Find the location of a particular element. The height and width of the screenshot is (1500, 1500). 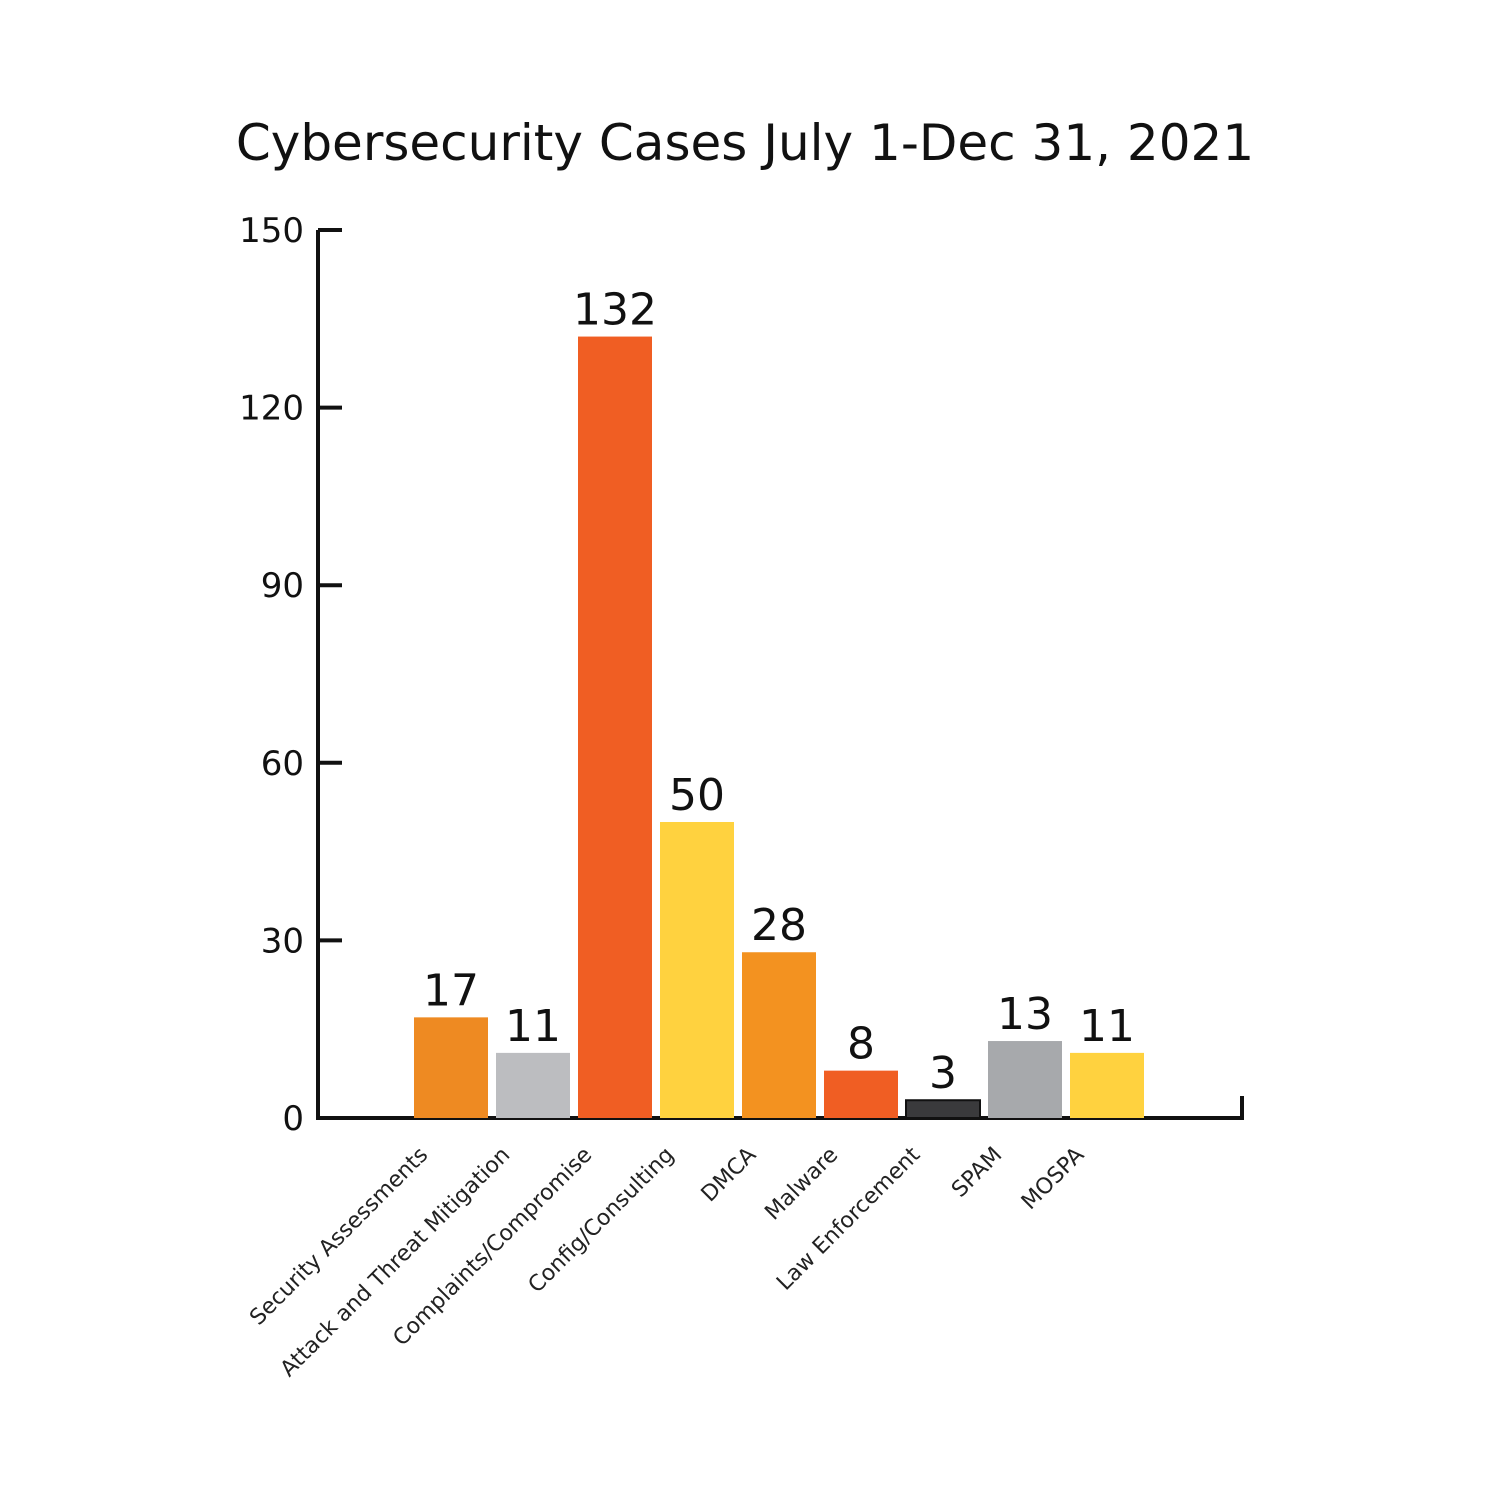

y-axis-ticks: 0 30 60 90 120 150 is located at coordinates (290, 675).